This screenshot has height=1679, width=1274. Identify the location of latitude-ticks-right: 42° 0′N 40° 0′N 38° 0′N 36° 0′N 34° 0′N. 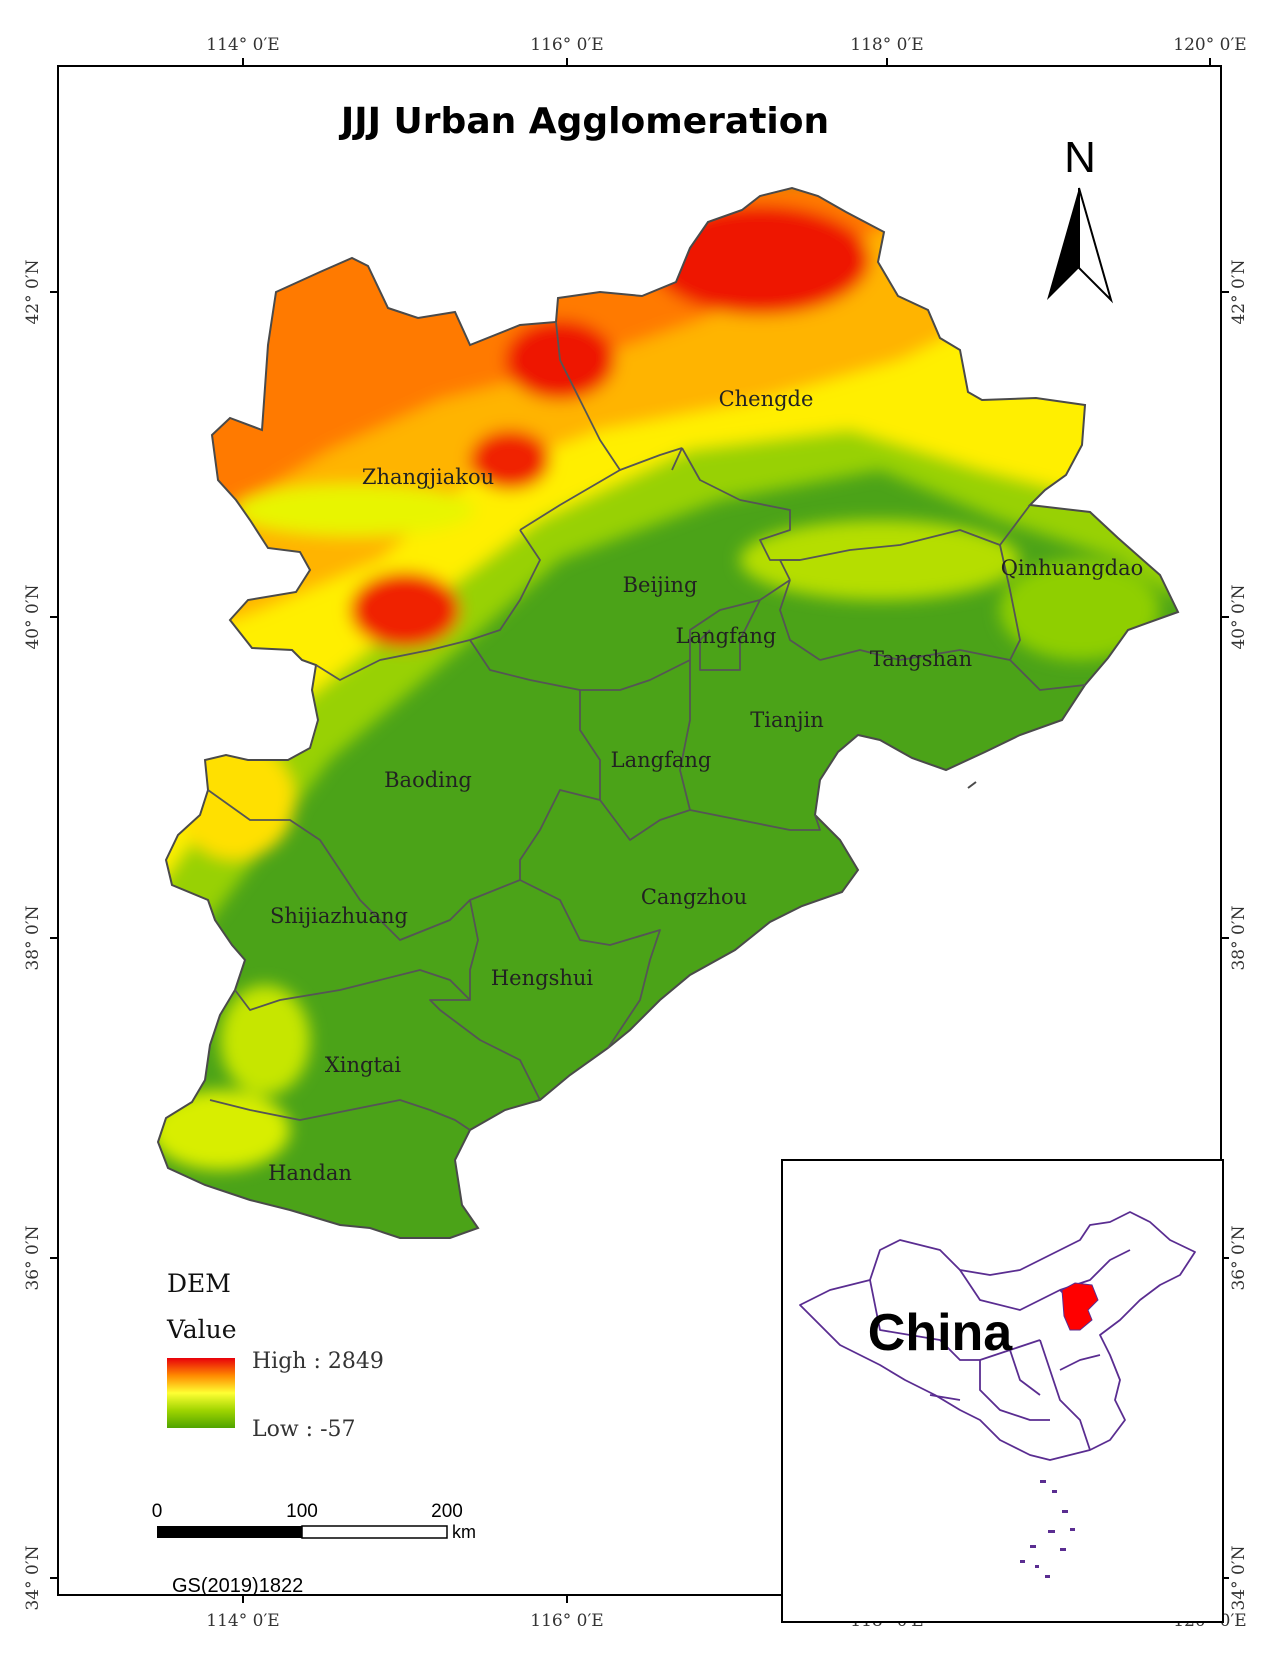
(1239, 934).